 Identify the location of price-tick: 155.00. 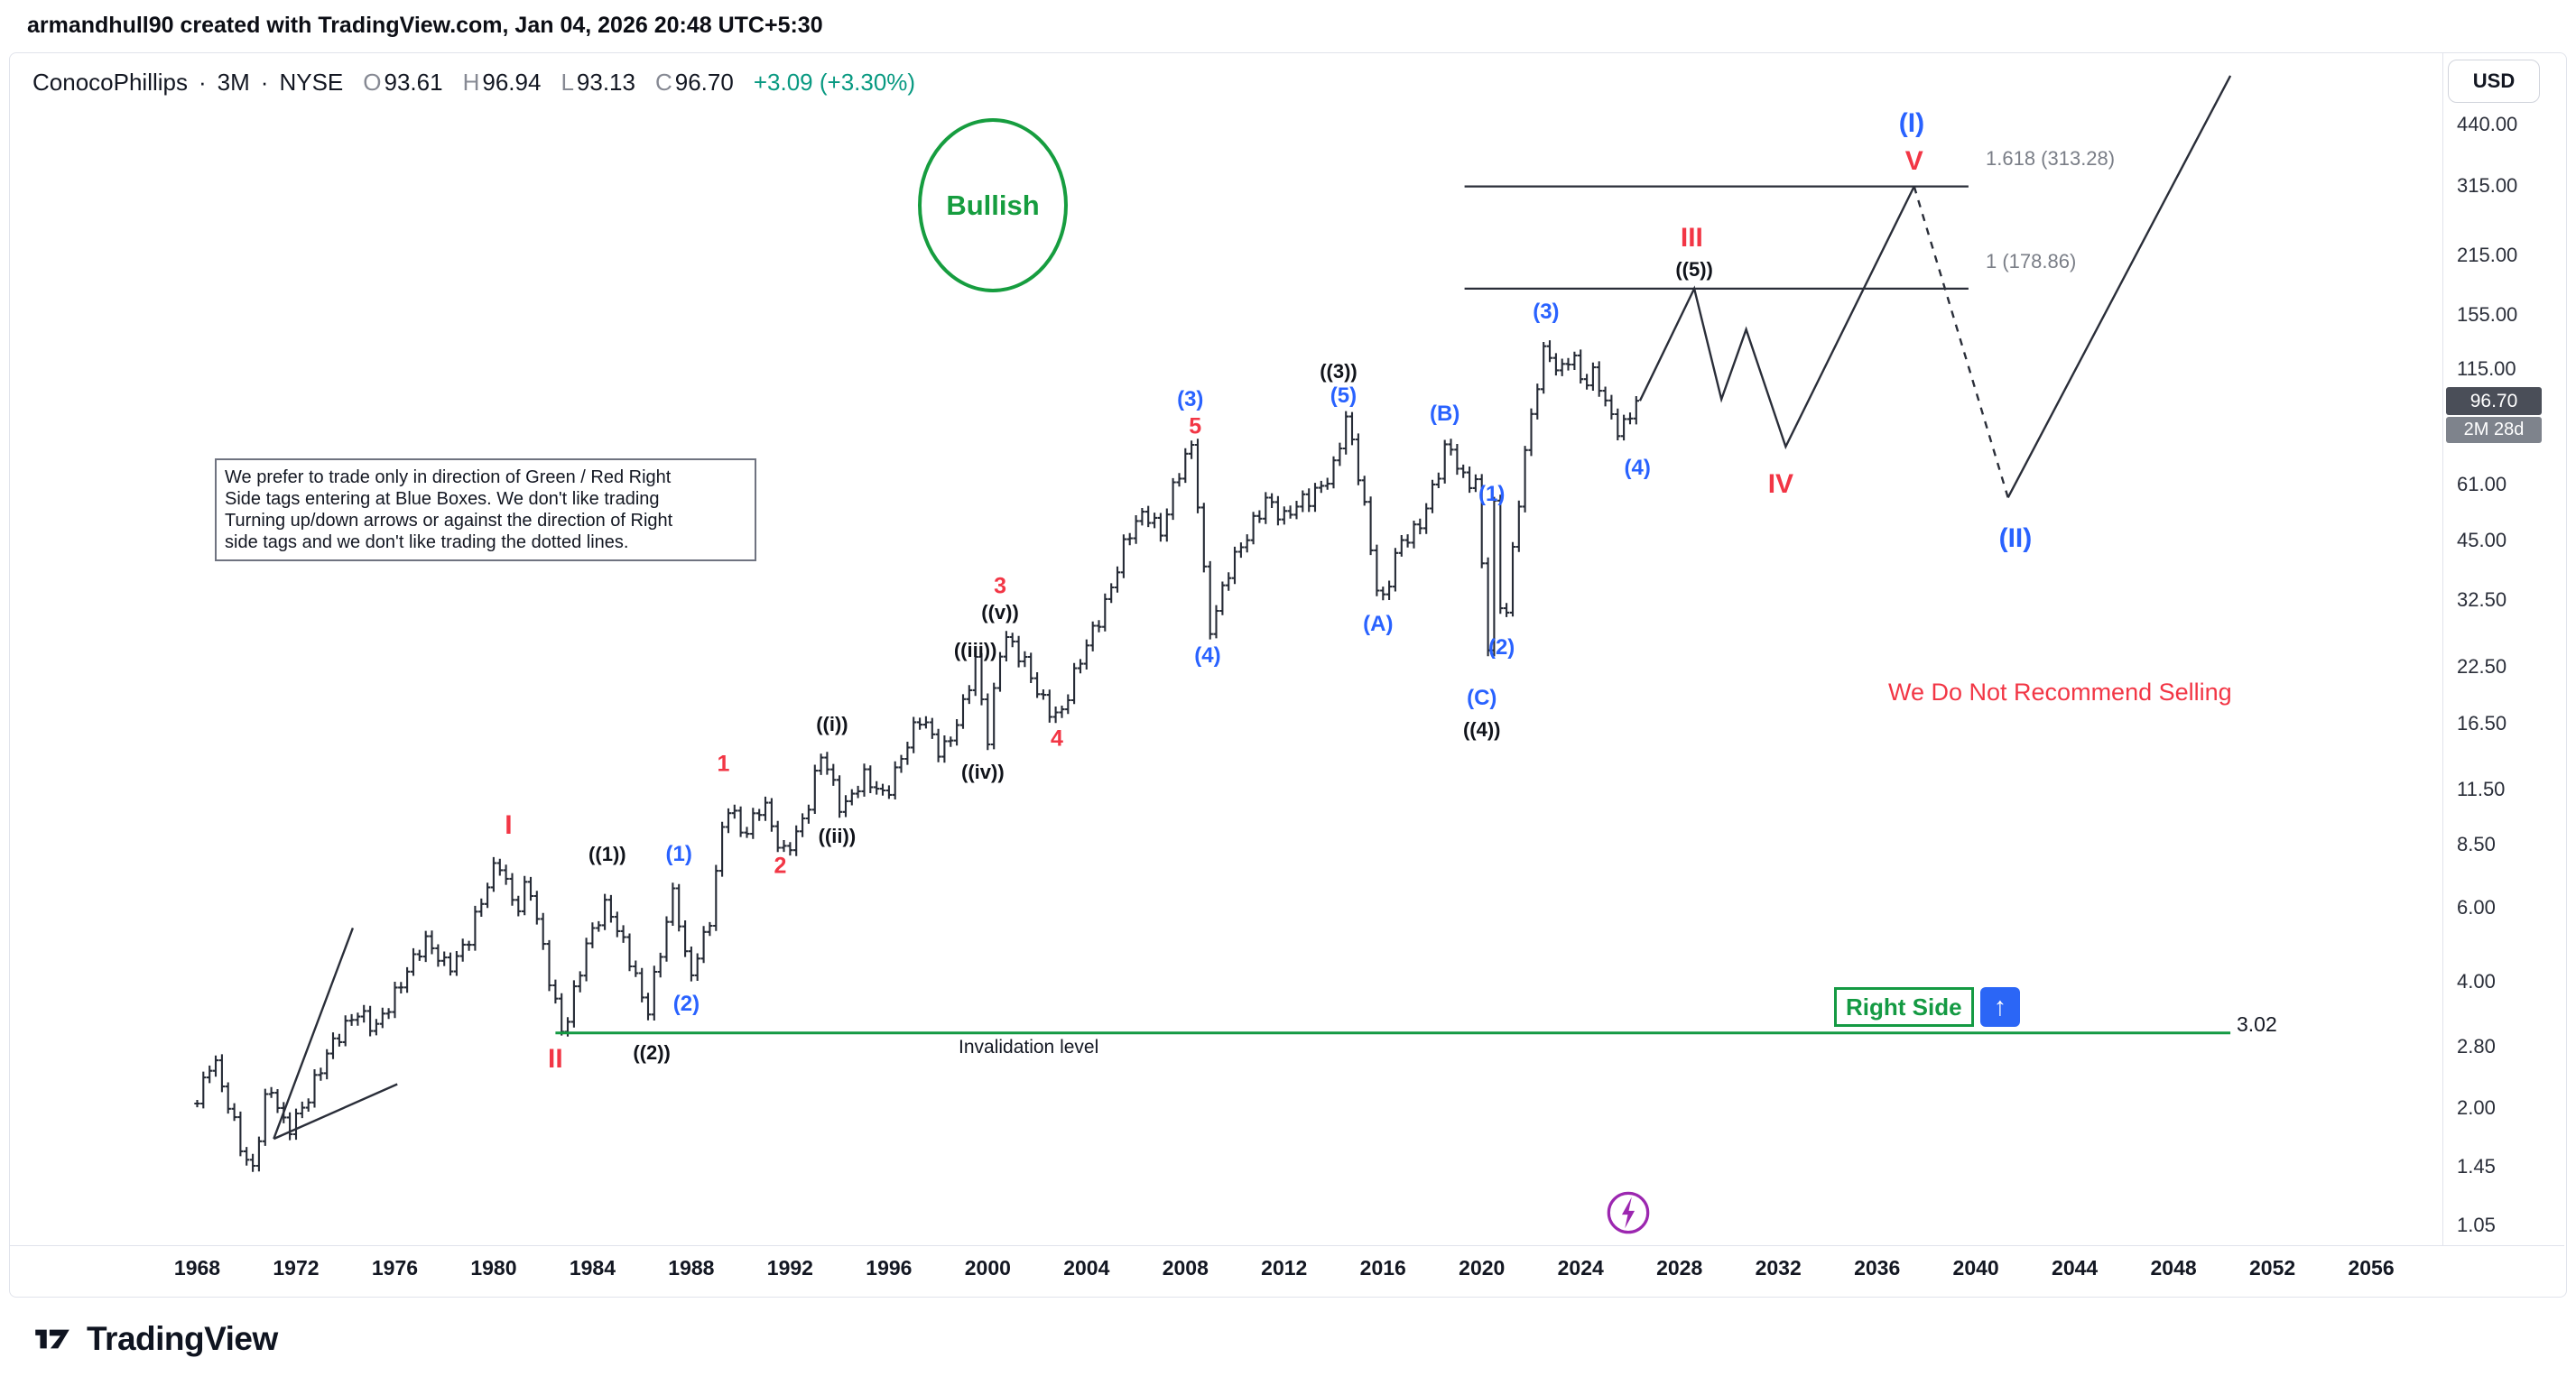
(2487, 314).